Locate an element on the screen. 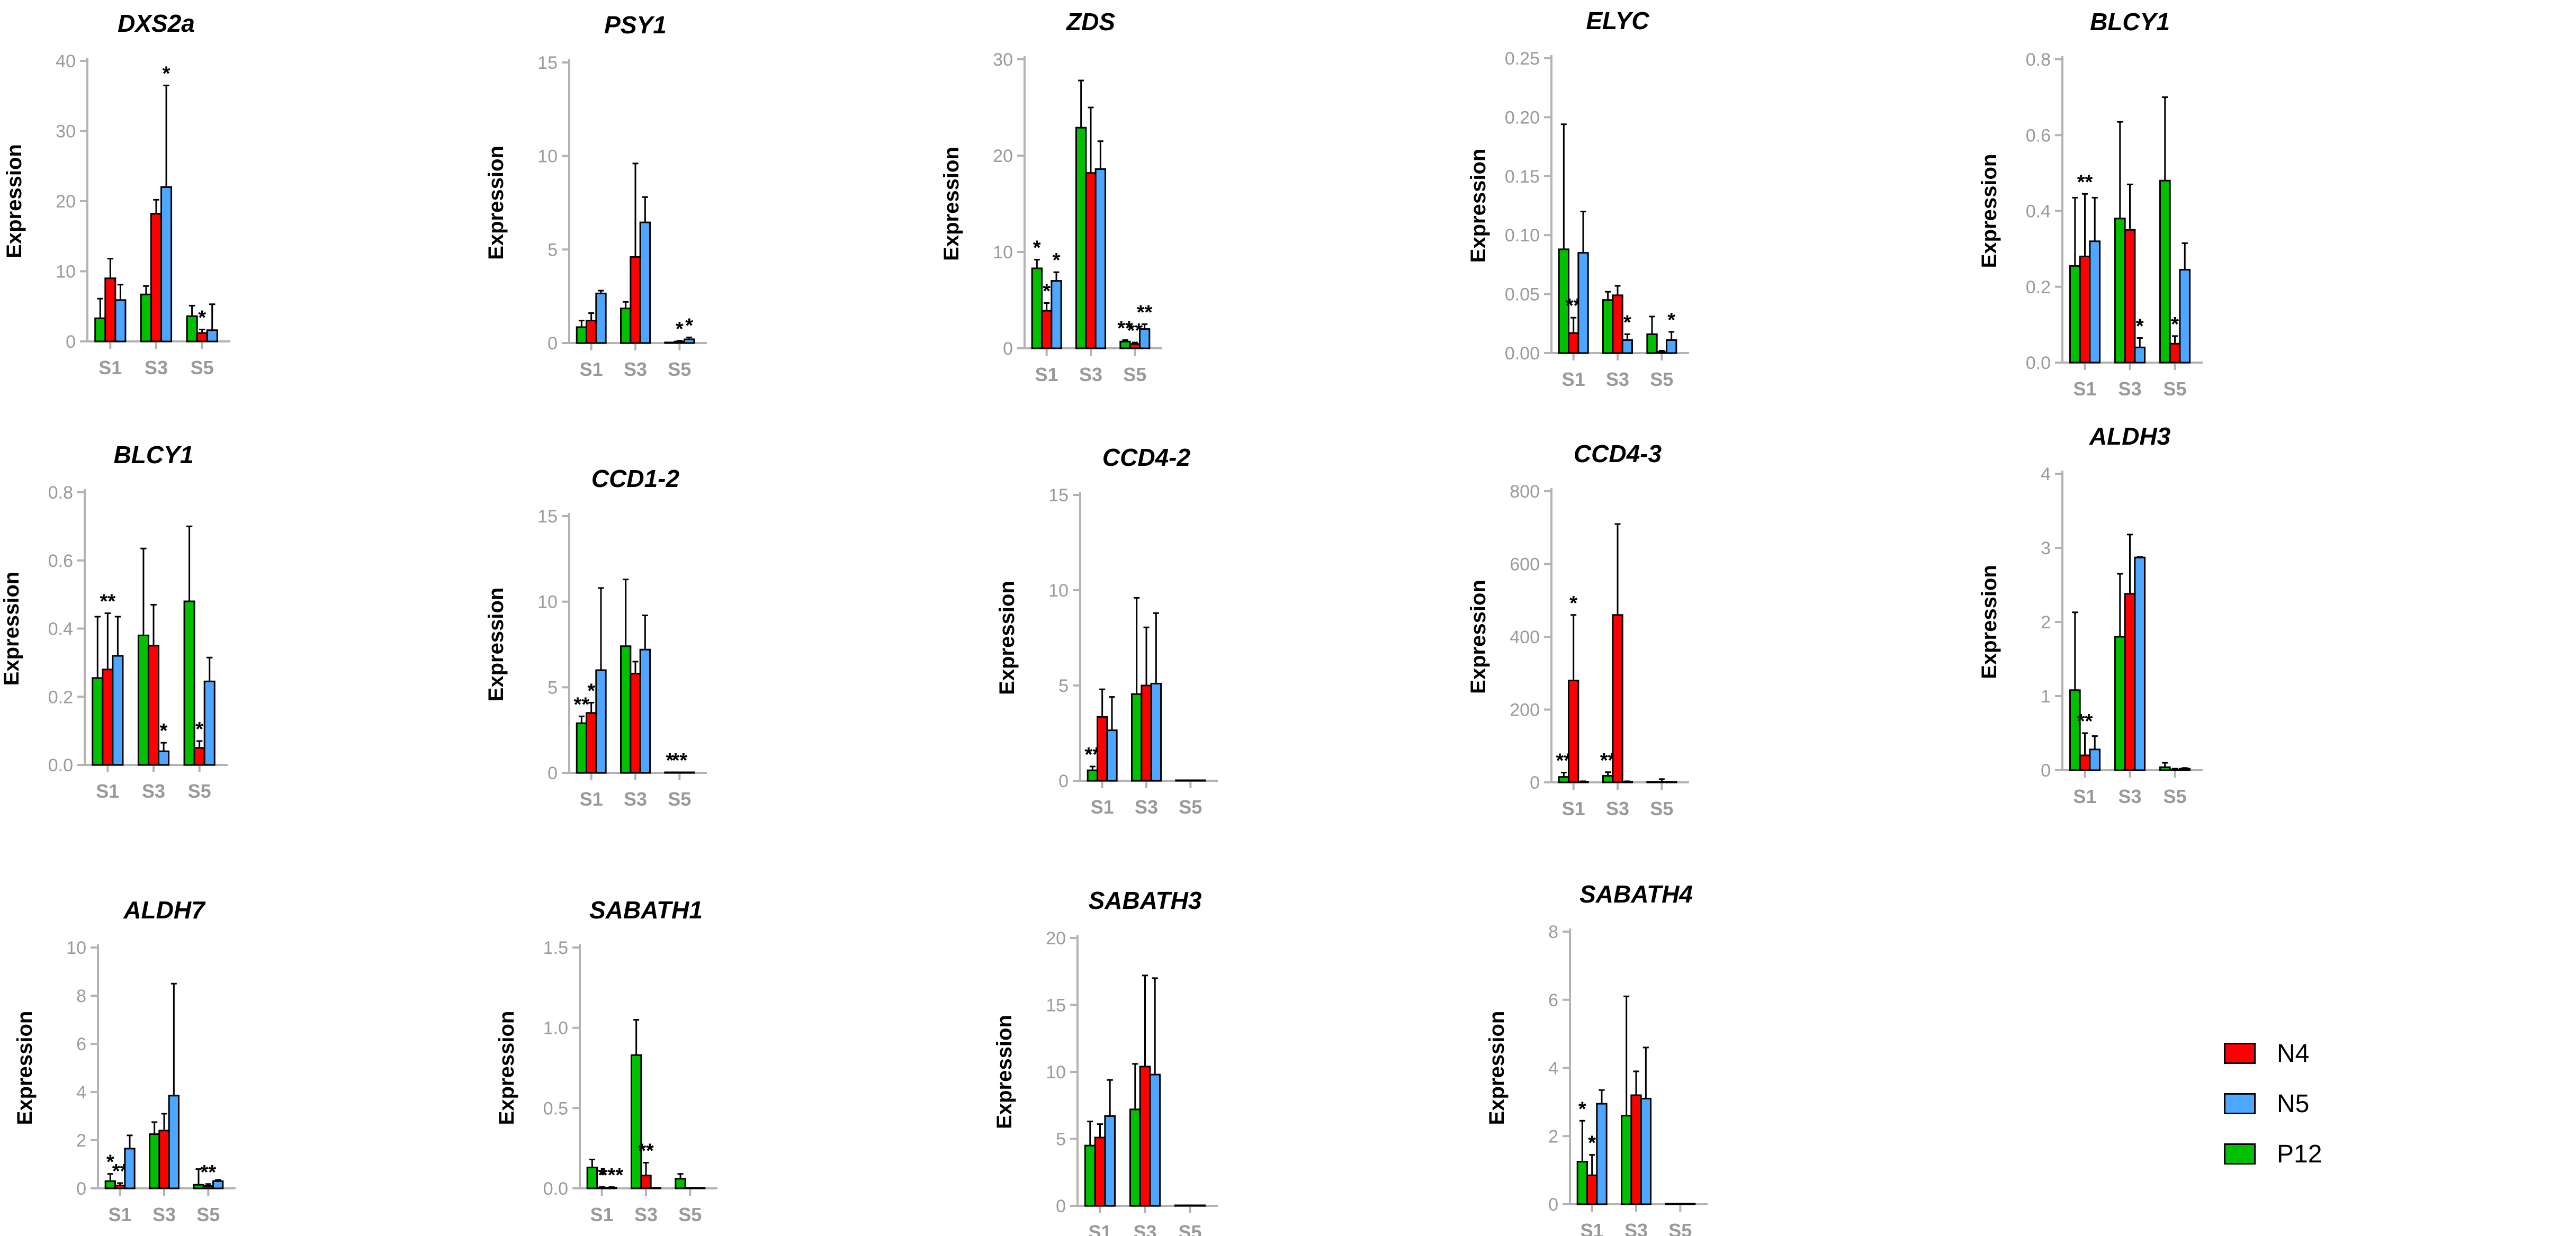 This screenshot has height=1236, width=2576. chart-9-bar-p12-s5 is located at coordinates (2165, 768).